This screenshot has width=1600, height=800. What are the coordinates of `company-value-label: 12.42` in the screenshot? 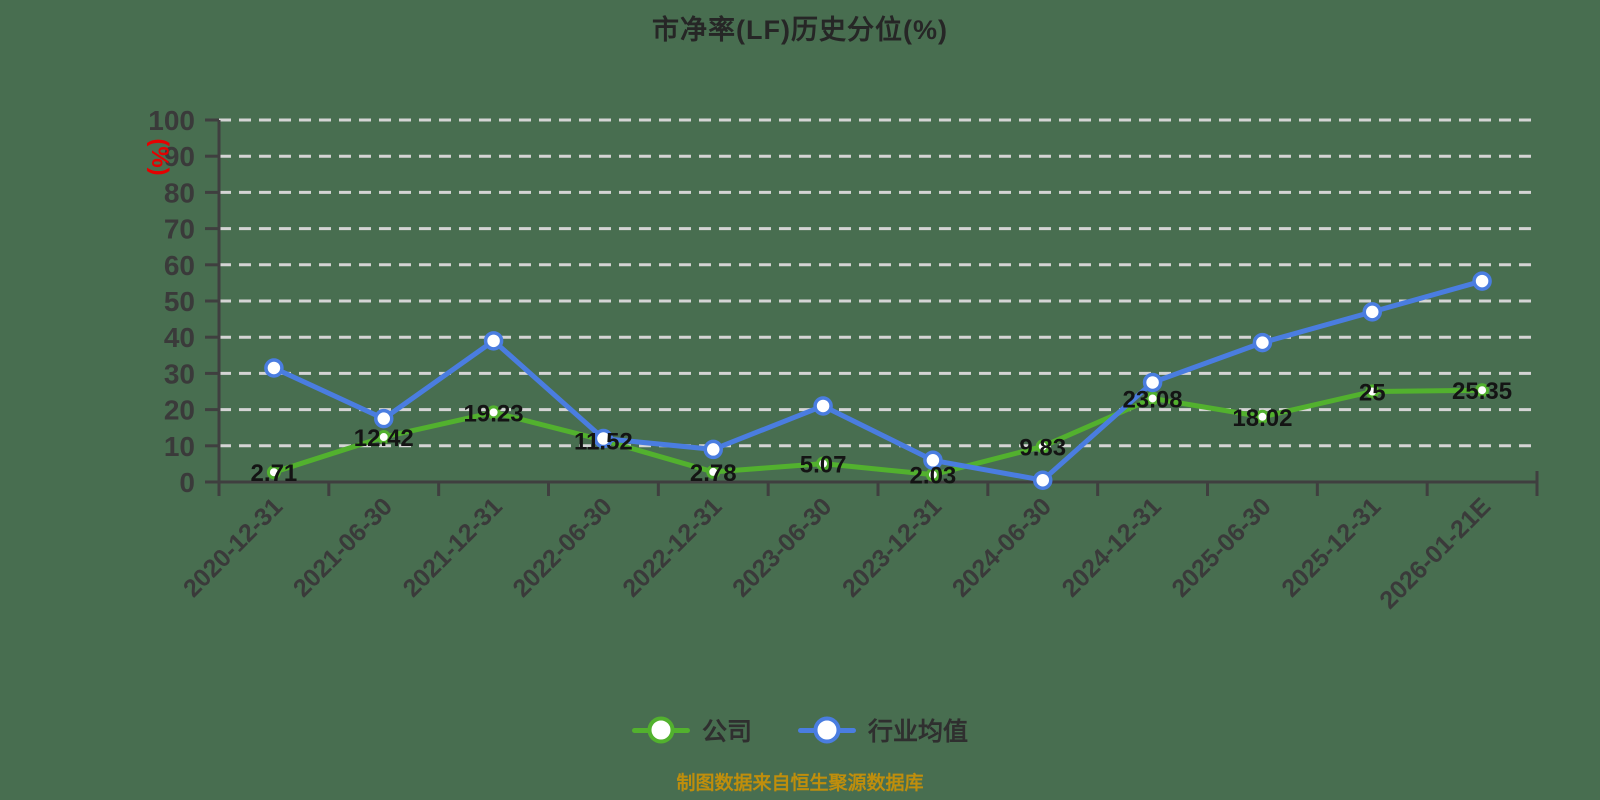 It's located at (384, 438).